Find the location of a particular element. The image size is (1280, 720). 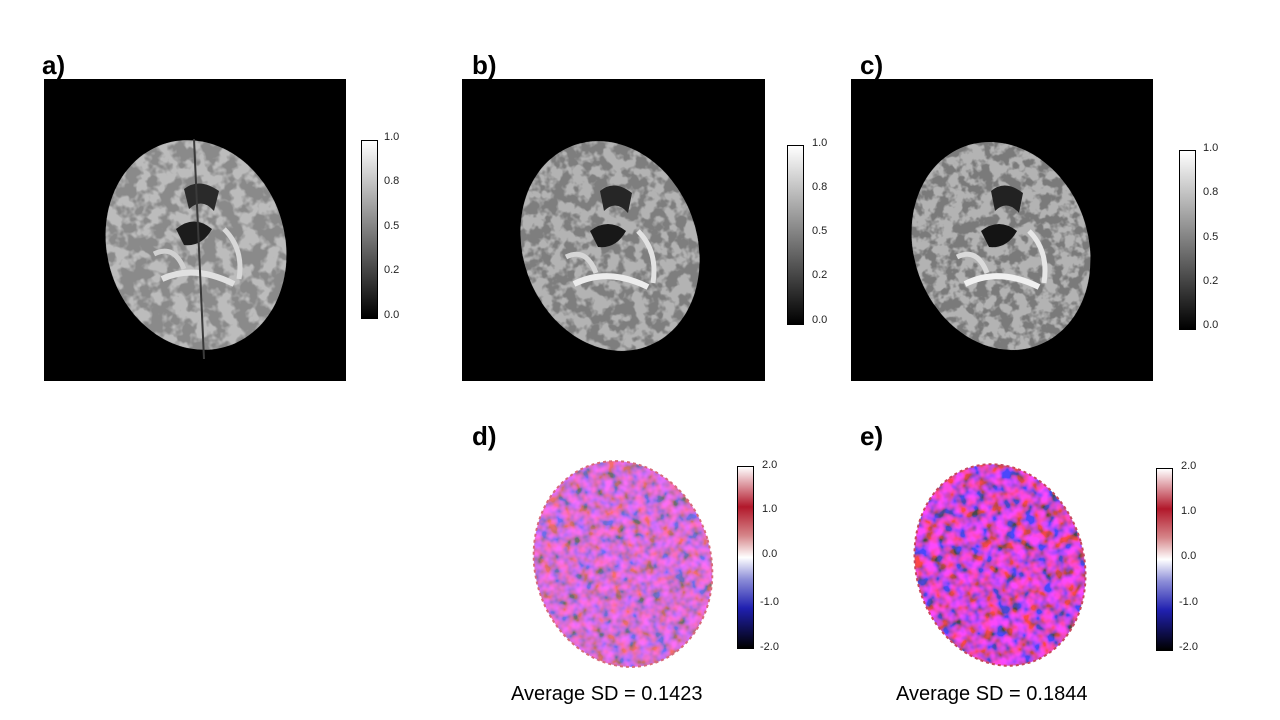

panel-c-brain-image is located at coordinates (1002, 230).